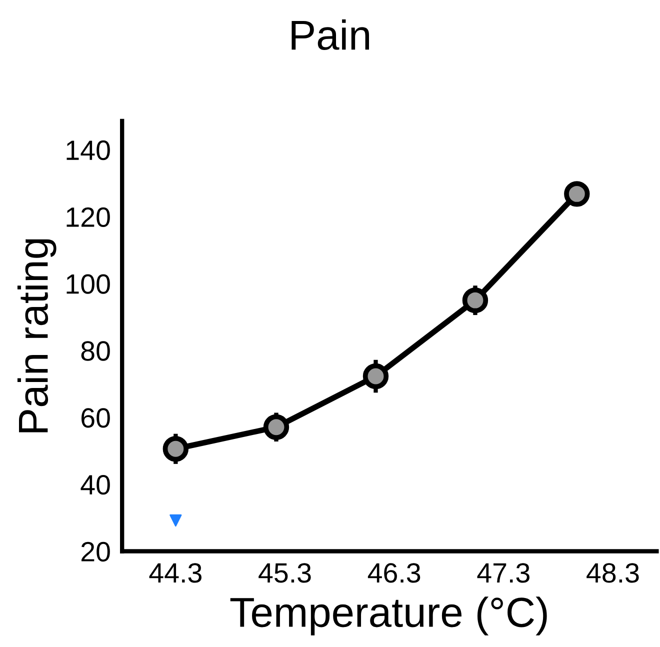 The image size is (660, 647). I want to click on x-tick-label: 46.3, so click(394, 573).